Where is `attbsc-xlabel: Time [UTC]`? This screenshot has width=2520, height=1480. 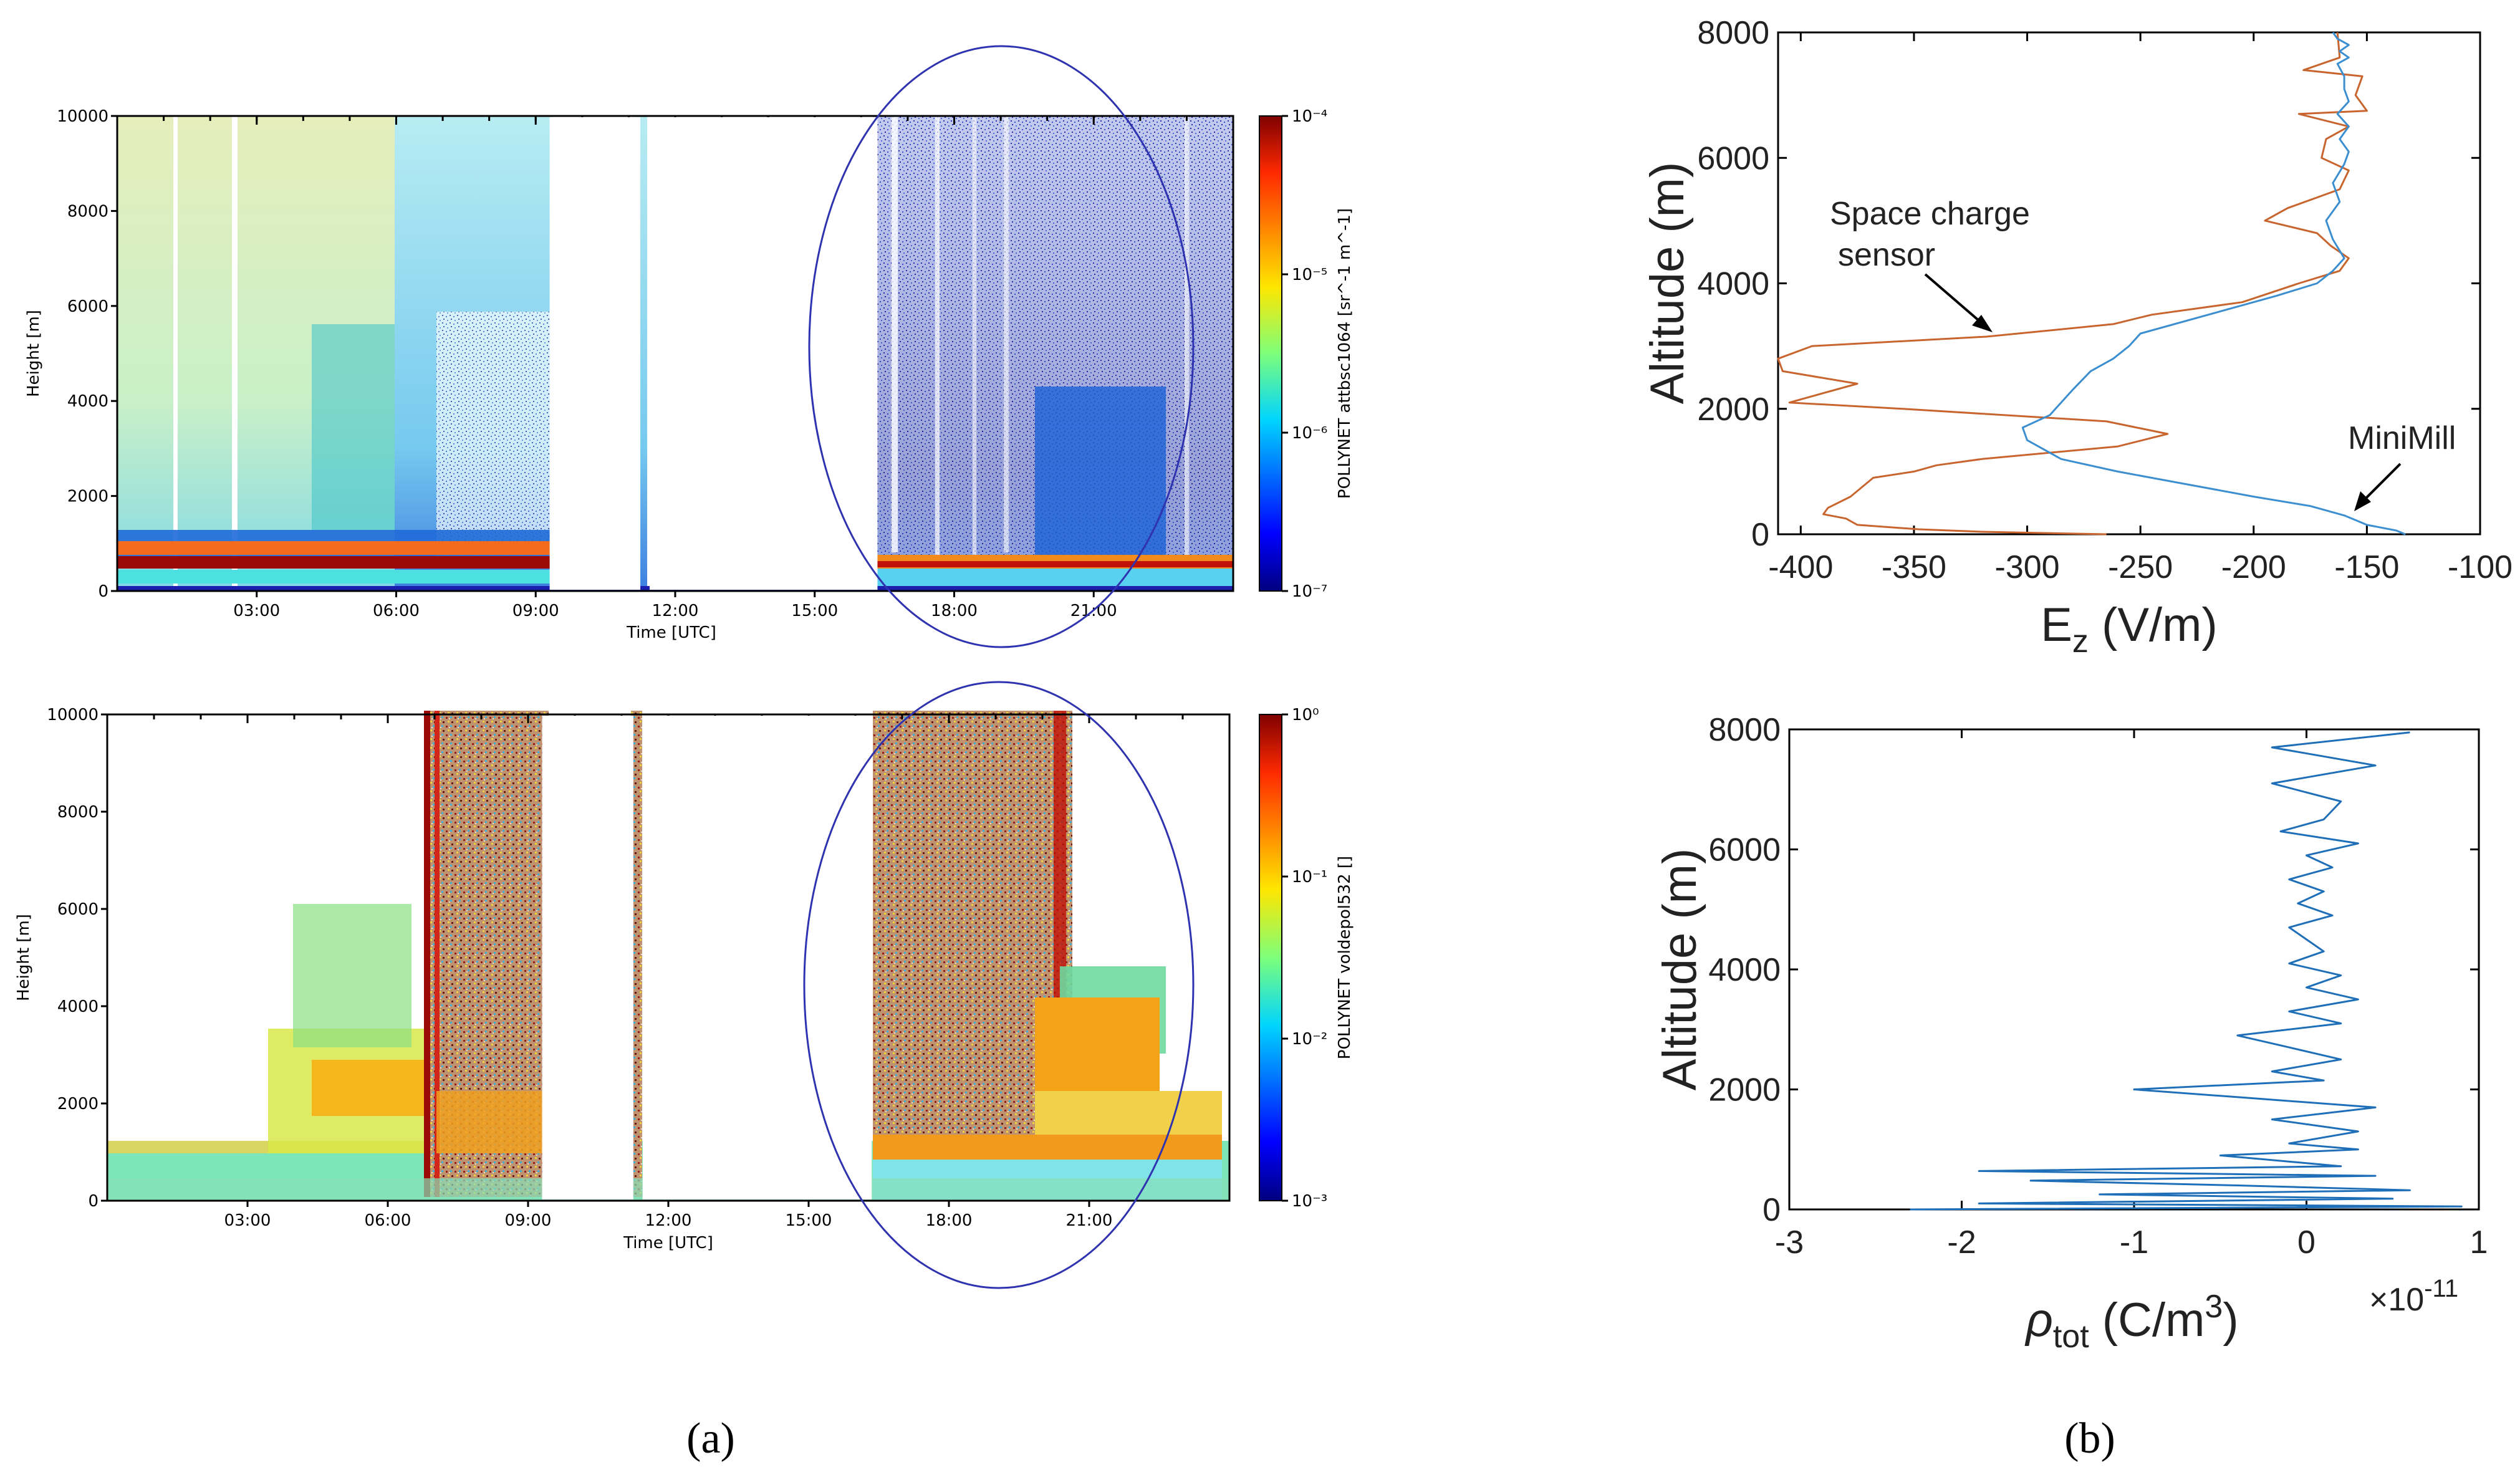 attbsc-xlabel: Time [UTC] is located at coordinates (671, 632).